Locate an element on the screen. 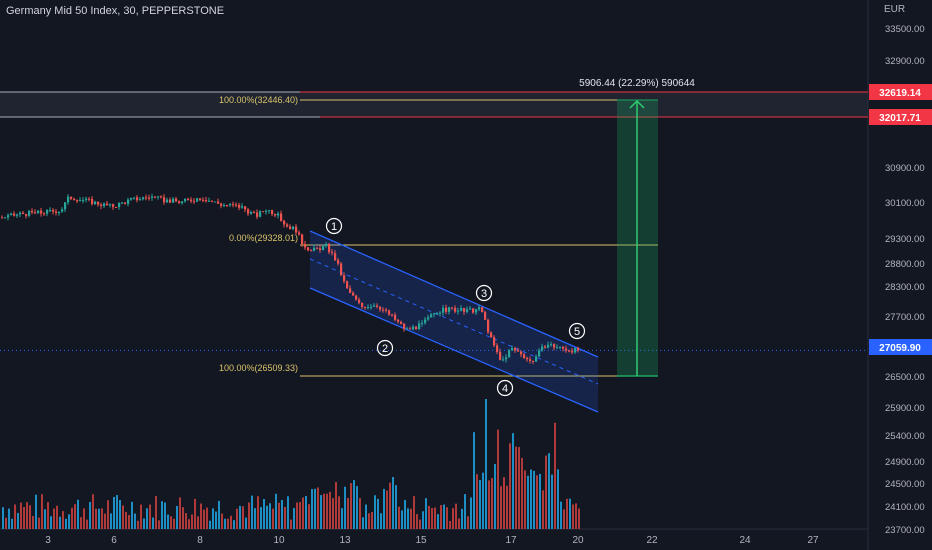  time-tick-label: 10 is located at coordinates (279, 540).